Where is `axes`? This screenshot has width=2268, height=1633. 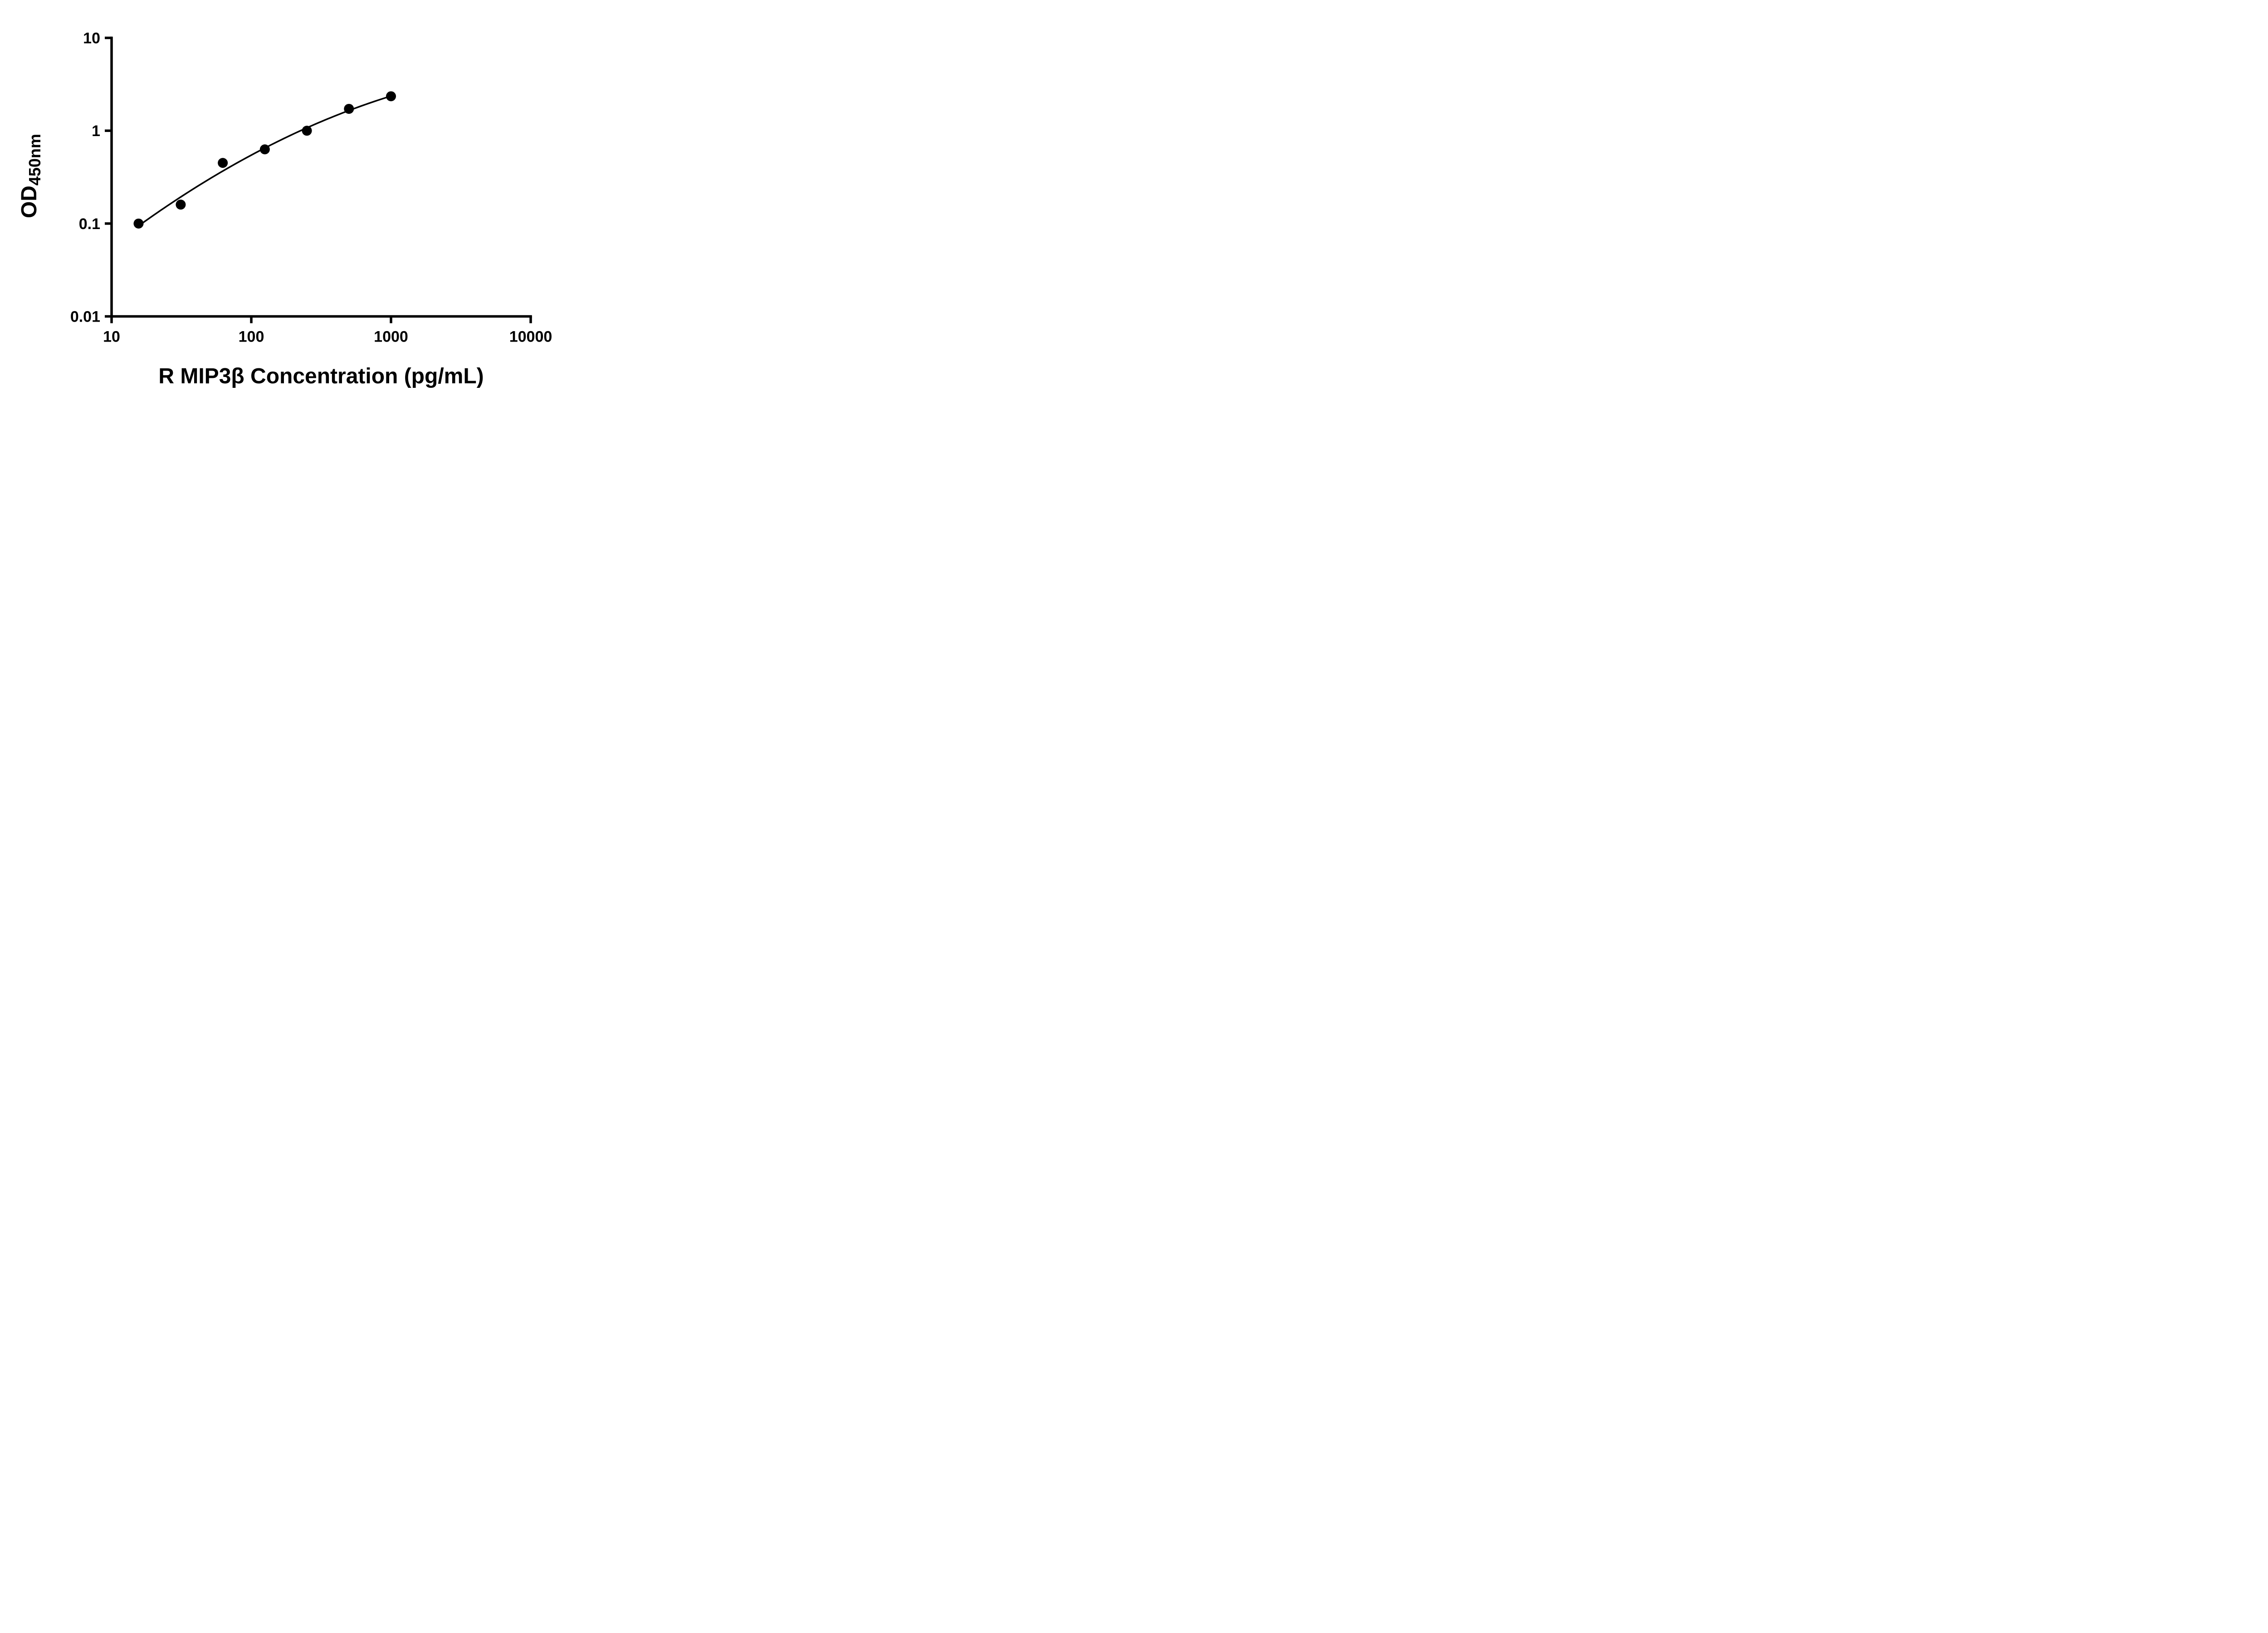 axes is located at coordinates (321, 177).